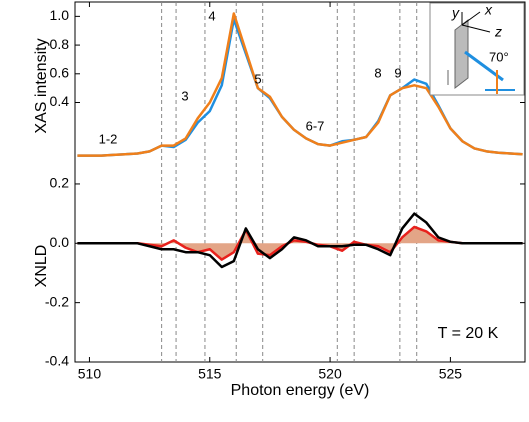 Image resolution: width=529 pixels, height=422 pixels. Describe the element at coordinates (315, 125) in the screenshot. I see `annotation: 6-7` at that location.